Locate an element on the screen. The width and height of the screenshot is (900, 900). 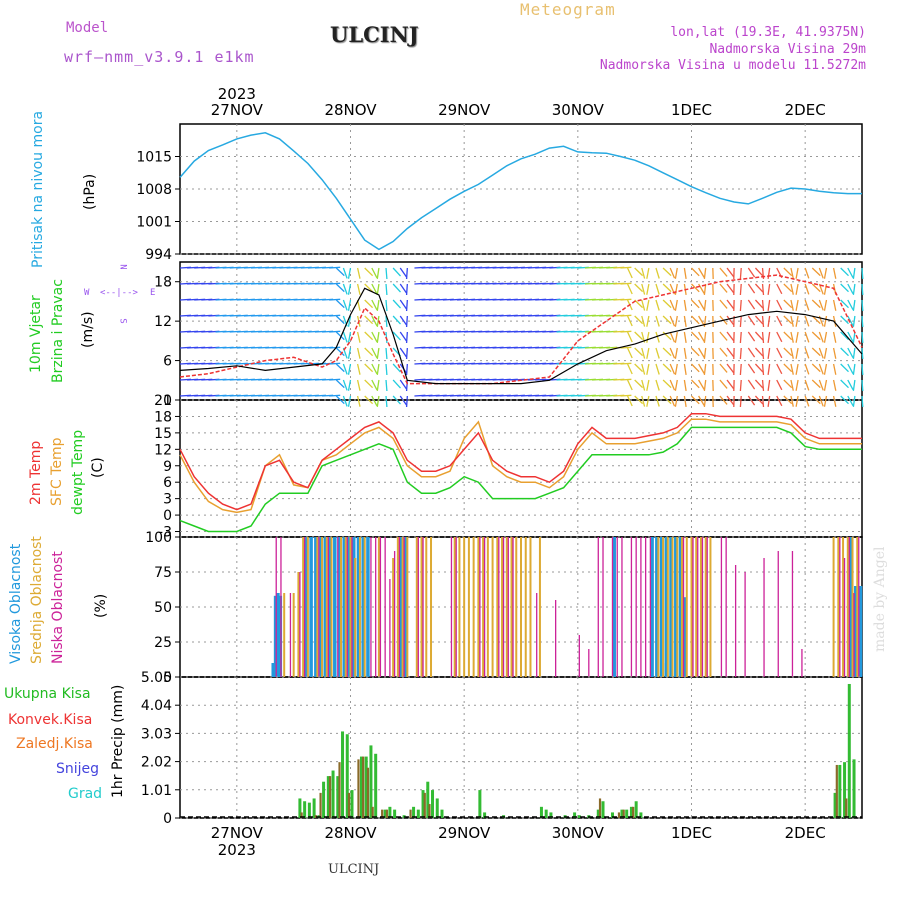
dewpoint-line is located at coordinates (520, 479).